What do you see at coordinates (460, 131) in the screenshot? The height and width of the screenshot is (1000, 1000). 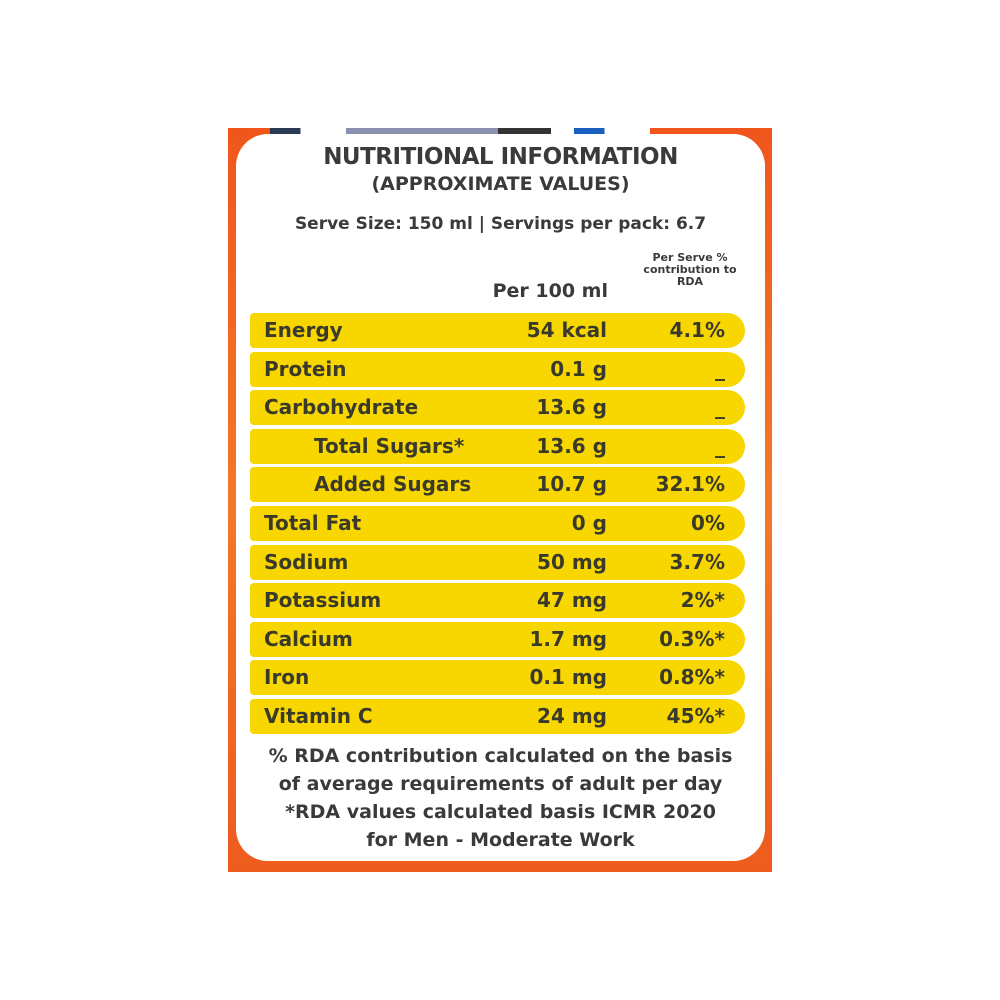 I see `package-top-strip` at bounding box center [460, 131].